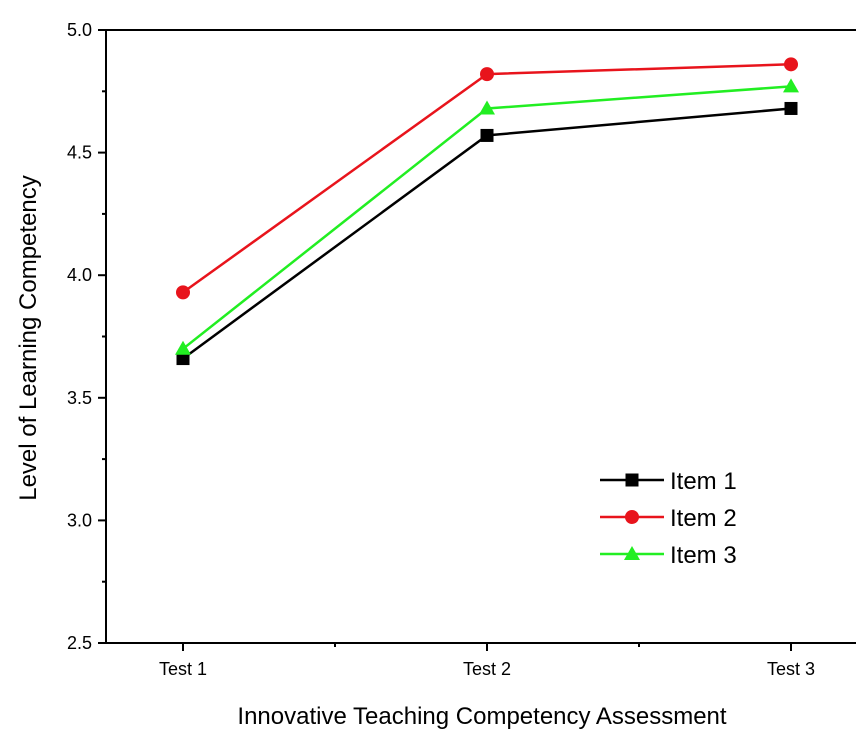 The image size is (857, 733). What do you see at coordinates (703, 555) in the screenshot?
I see `legend-label: Item 3` at bounding box center [703, 555].